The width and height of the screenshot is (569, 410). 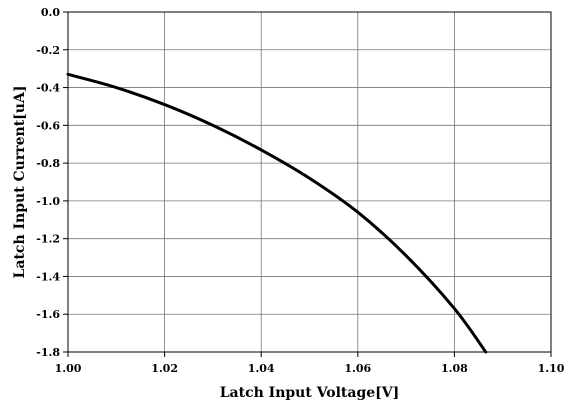 I want to click on y-tick-labels: 0.0 -0.2 -0.4 -0.6 -0.8 -1.0 -1.2 -1.4 -1.6 -1.8, so click(x=48, y=182).